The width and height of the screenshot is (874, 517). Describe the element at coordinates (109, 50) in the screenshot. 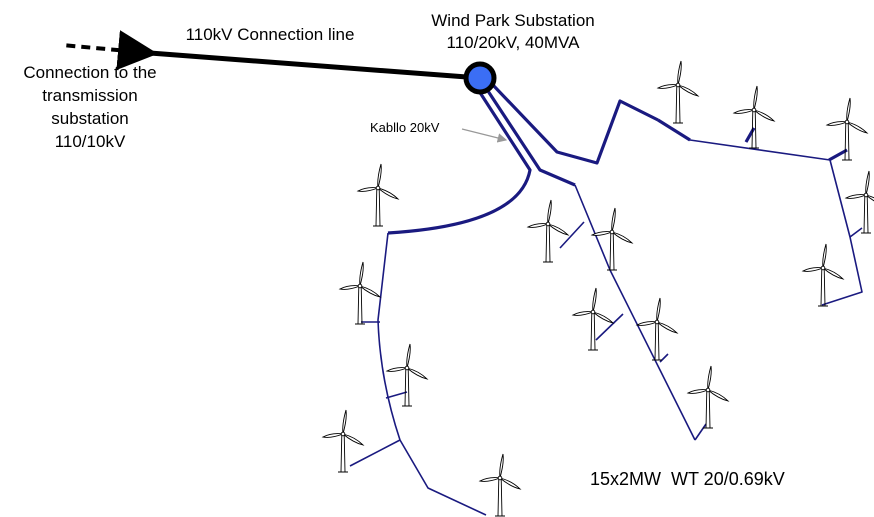

I see `connection-arrow` at that location.